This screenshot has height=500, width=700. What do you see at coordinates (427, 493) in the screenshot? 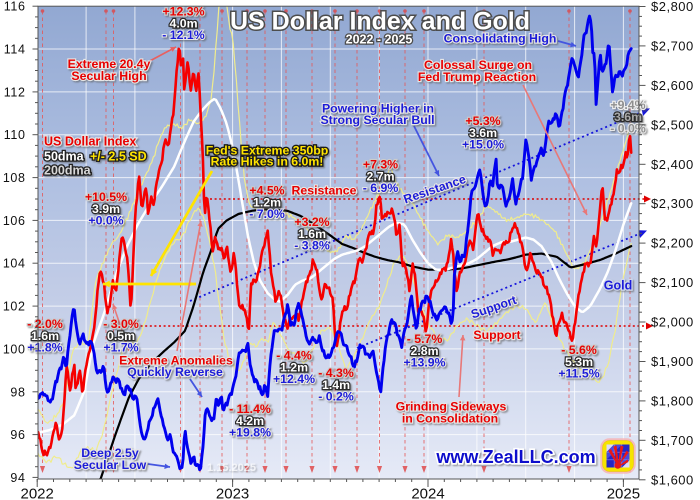
I see `svg-text: 2024` at bounding box center [427, 493].